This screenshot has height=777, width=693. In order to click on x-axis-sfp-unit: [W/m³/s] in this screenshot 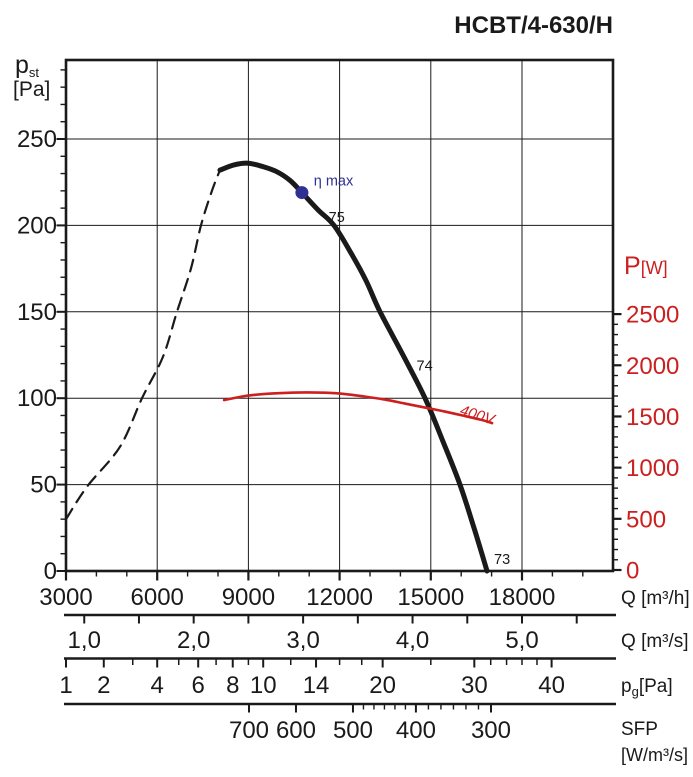, I will do `click(654, 755)`.